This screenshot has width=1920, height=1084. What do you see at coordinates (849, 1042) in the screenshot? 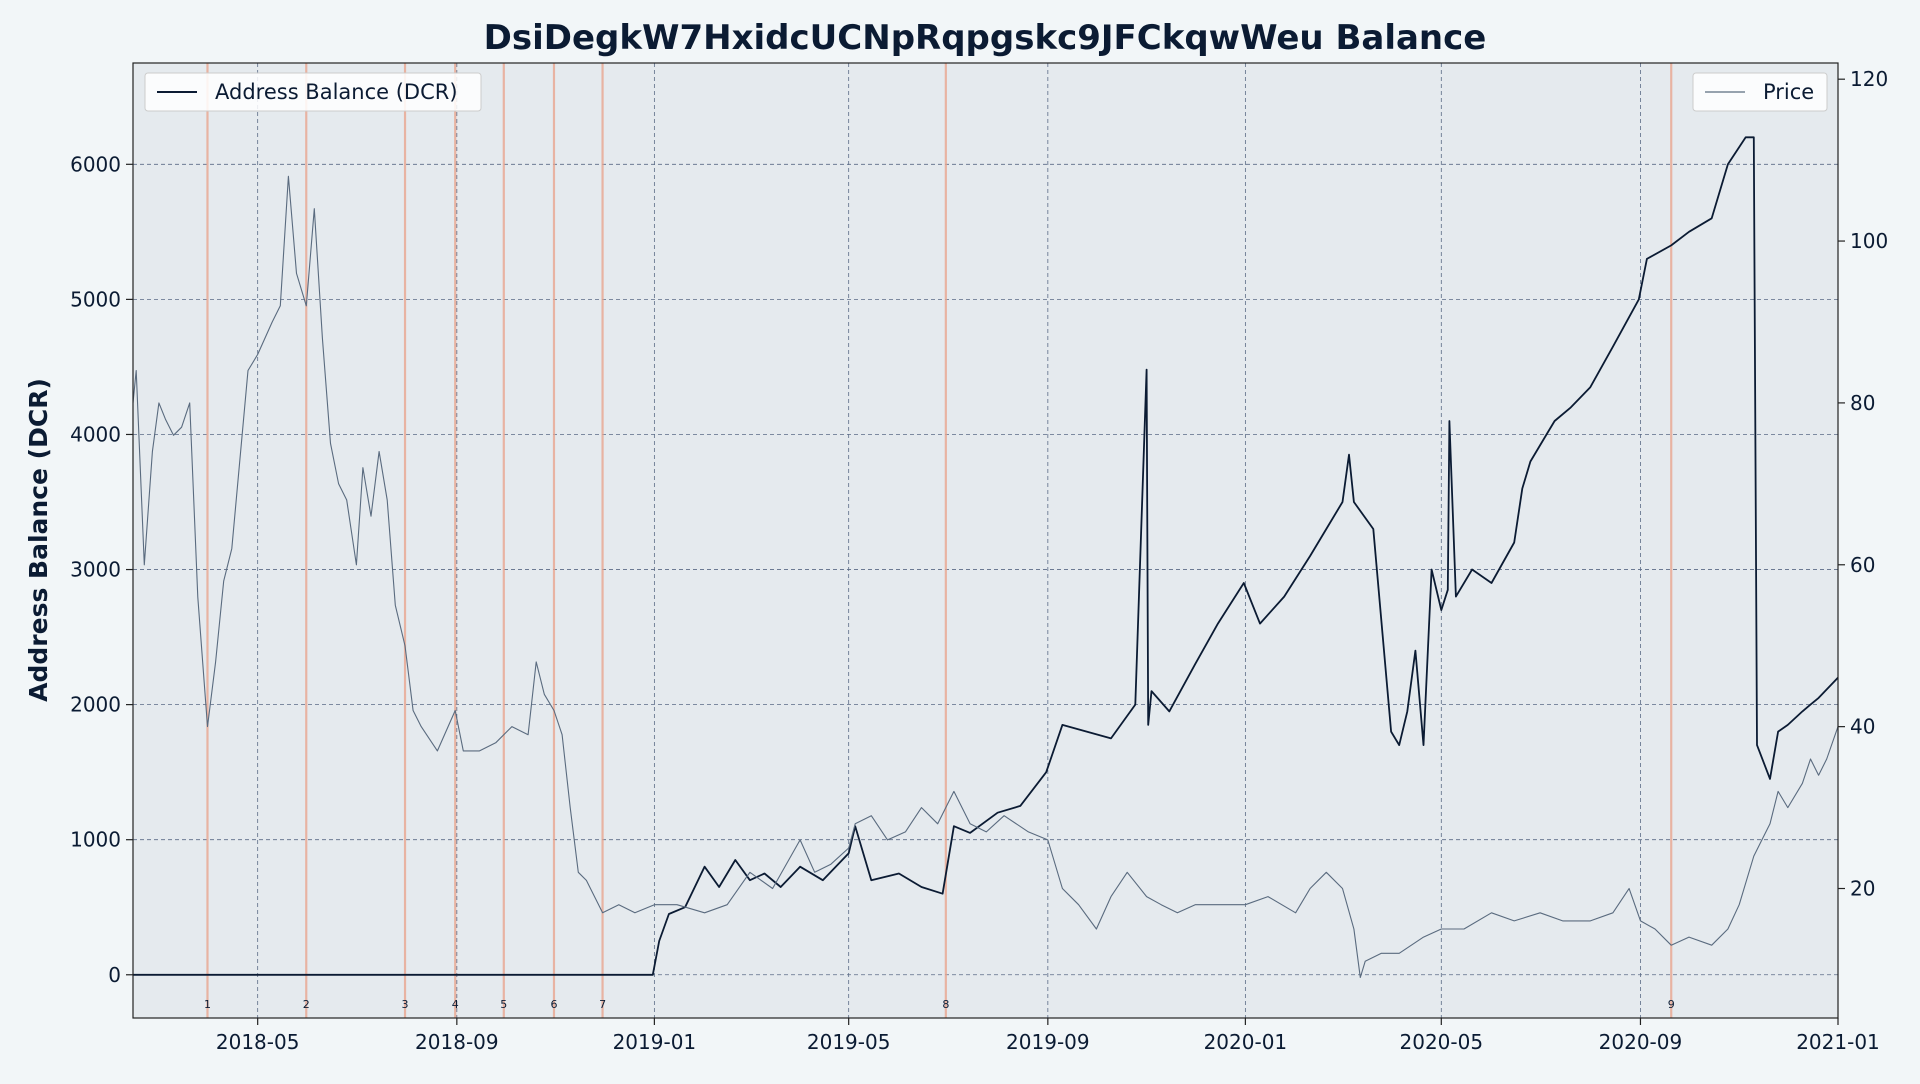
I see `x-tick-label: 2019-05` at bounding box center [849, 1042].